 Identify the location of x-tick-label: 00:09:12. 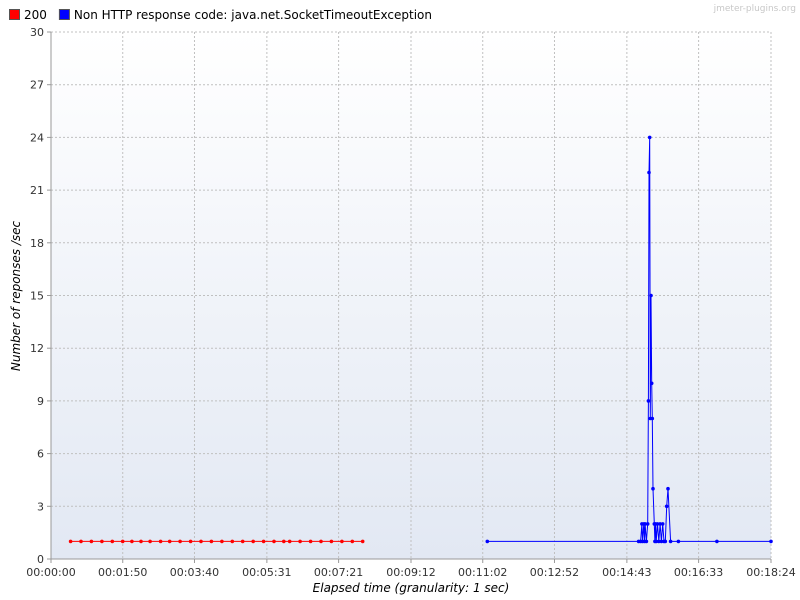
(410, 572).